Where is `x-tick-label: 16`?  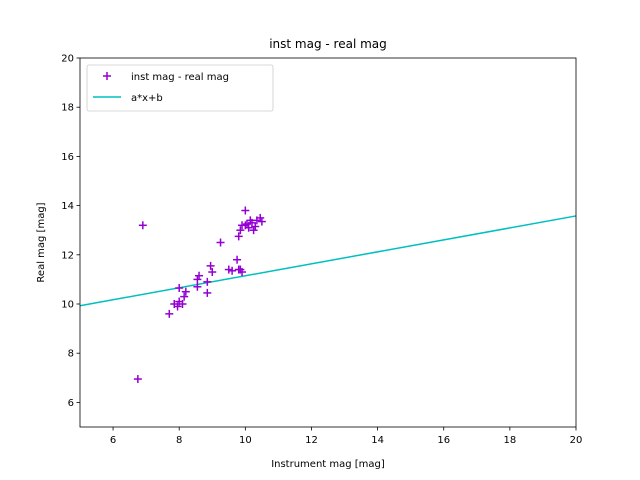 x-tick-label: 16 is located at coordinates (443, 440).